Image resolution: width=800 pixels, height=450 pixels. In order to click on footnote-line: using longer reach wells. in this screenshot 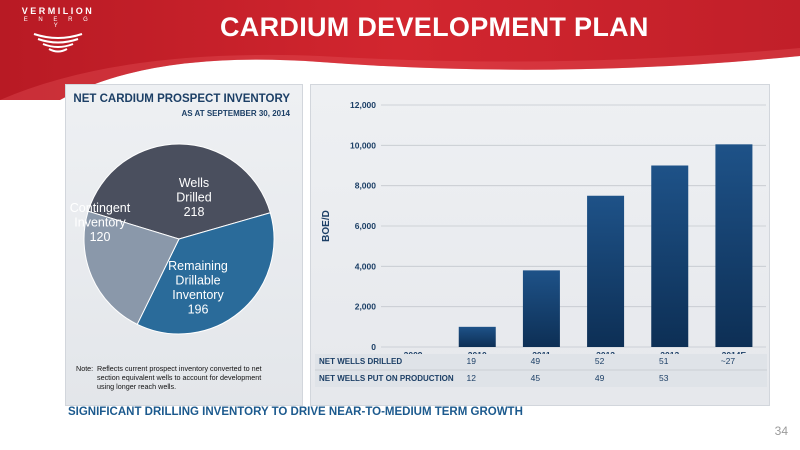, I will do `click(137, 387)`.